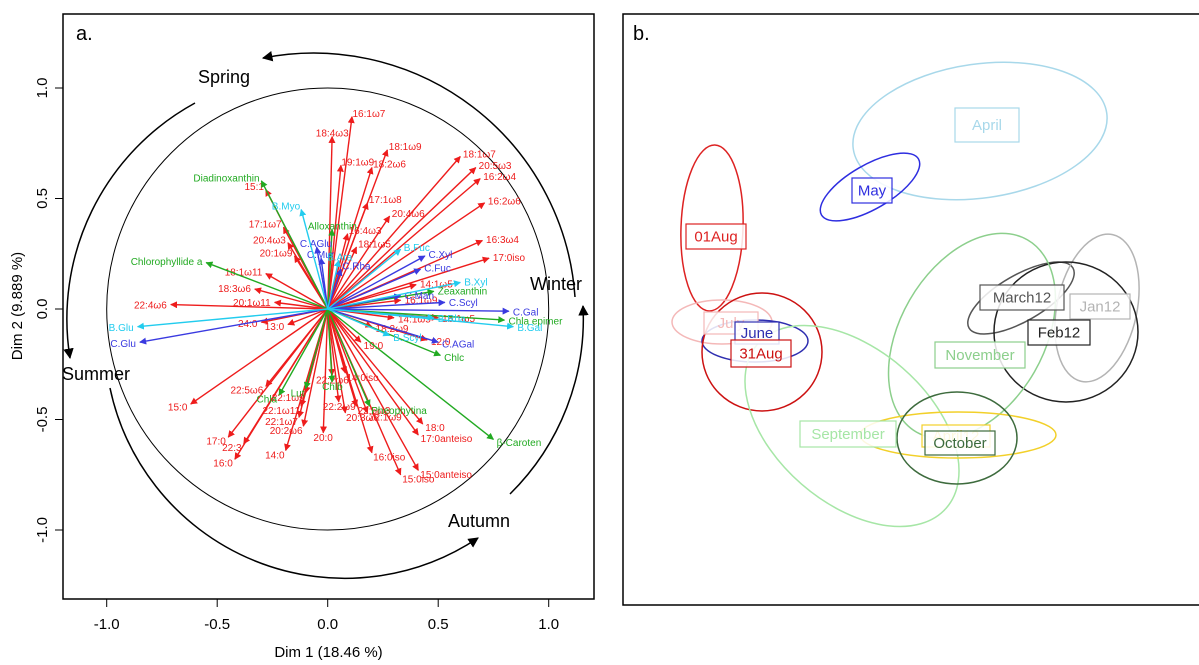 The image size is (1199, 665). Describe the element at coordinates (281, 411) in the screenshot. I see `vector-label-22-1-11: 22:1ω11` at that location.